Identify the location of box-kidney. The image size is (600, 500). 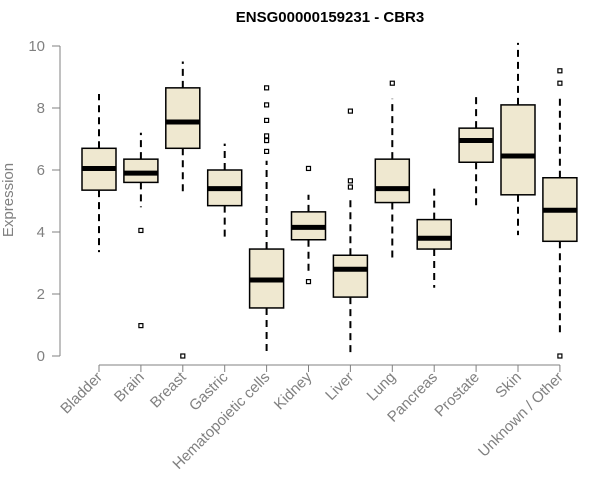
(308, 225).